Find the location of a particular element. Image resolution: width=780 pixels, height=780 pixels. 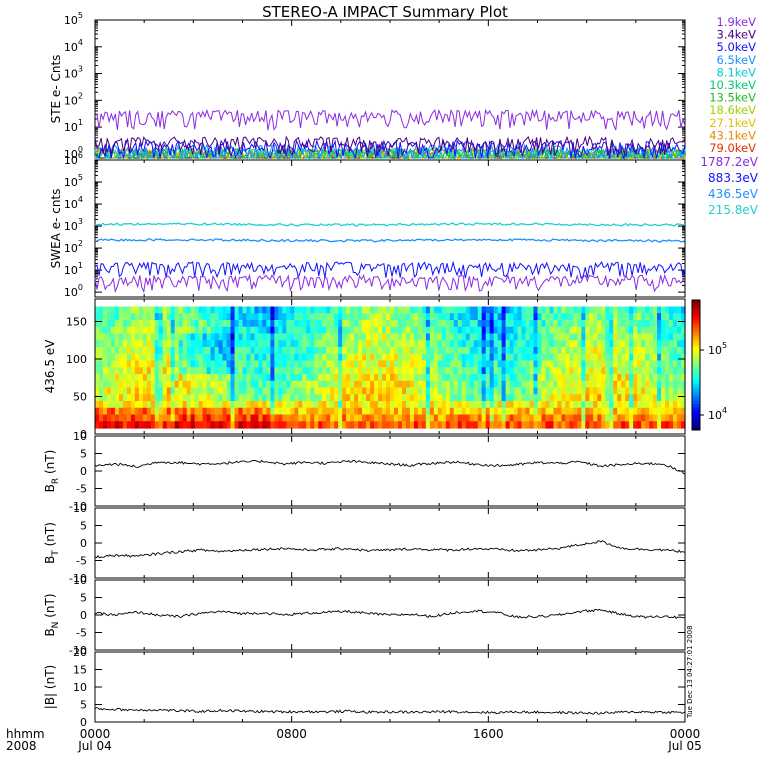

colorbar-cell is located at coordinates (696, 350).